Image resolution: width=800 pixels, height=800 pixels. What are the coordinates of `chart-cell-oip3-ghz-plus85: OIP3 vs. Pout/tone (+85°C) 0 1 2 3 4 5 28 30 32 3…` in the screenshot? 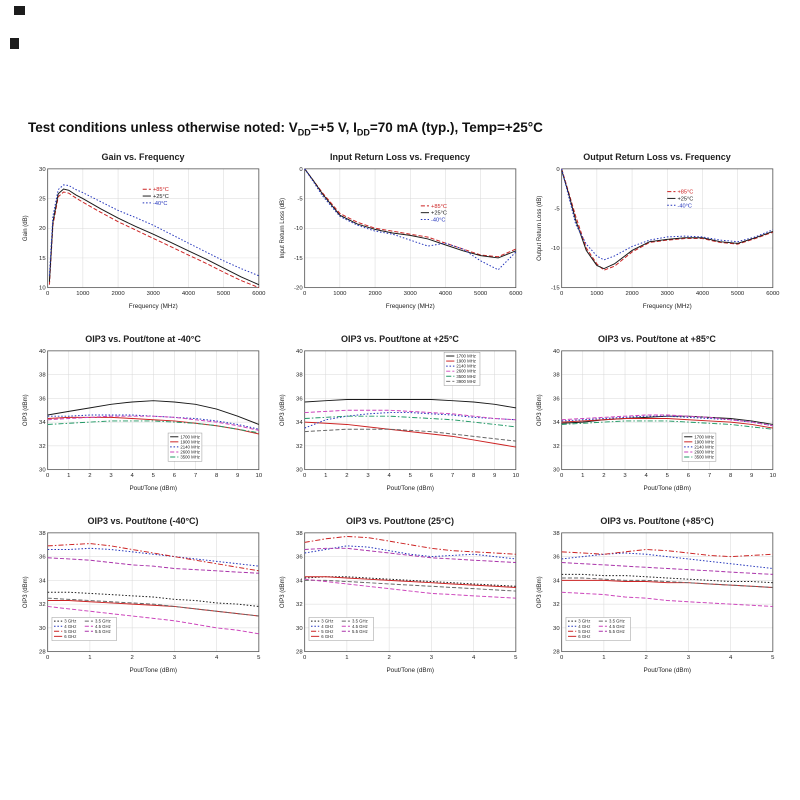 It's located at (657, 602).